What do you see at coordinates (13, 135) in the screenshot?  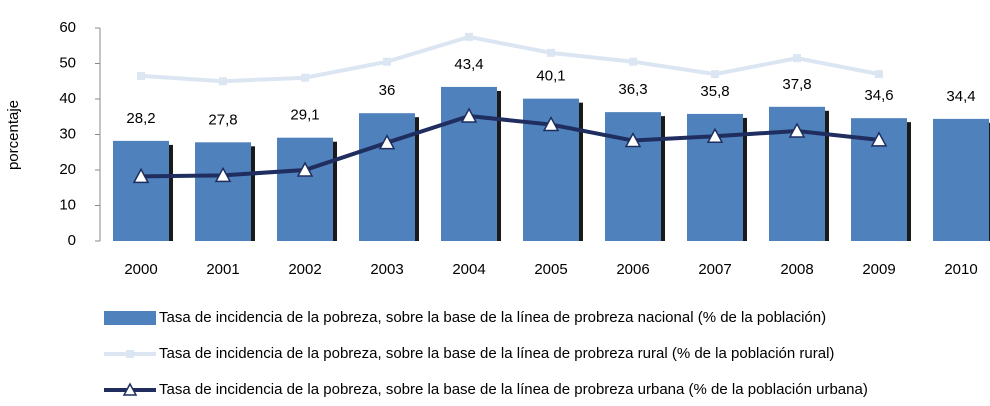 I see `y-axis-label: porcentaje` at bounding box center [13, 135].